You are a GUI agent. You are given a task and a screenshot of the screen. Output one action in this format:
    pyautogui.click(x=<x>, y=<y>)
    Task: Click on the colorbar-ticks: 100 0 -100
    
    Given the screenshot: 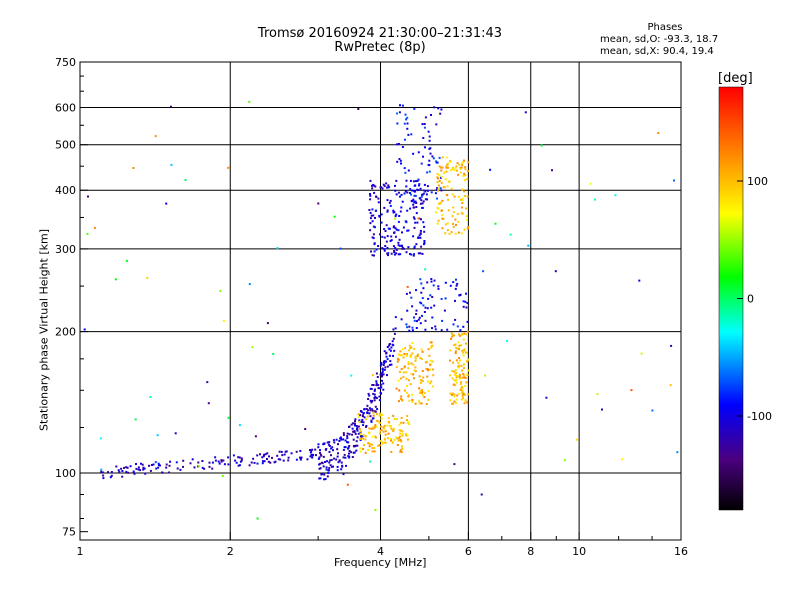 What is the action you would take?
    pyautogui.click(x=754, y=299)
    